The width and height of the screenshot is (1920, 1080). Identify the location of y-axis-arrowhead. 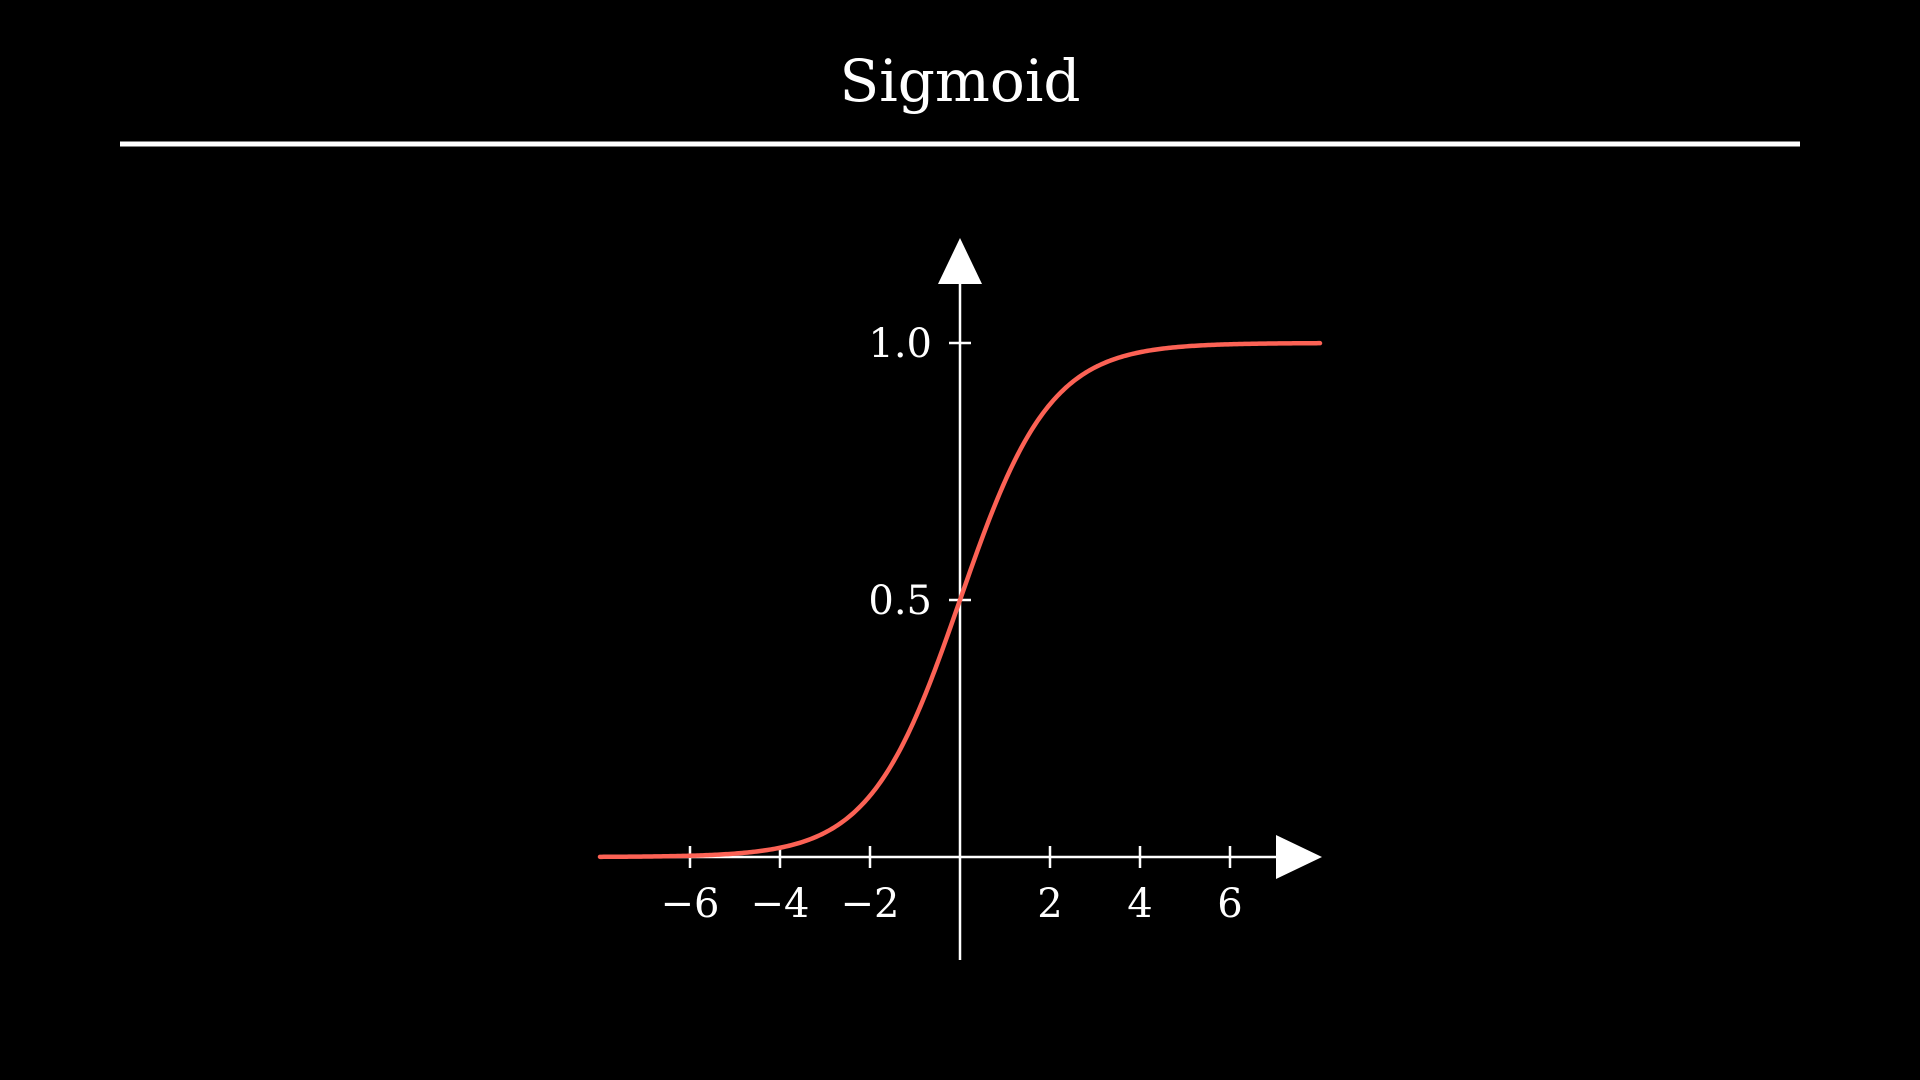
(960, 261).